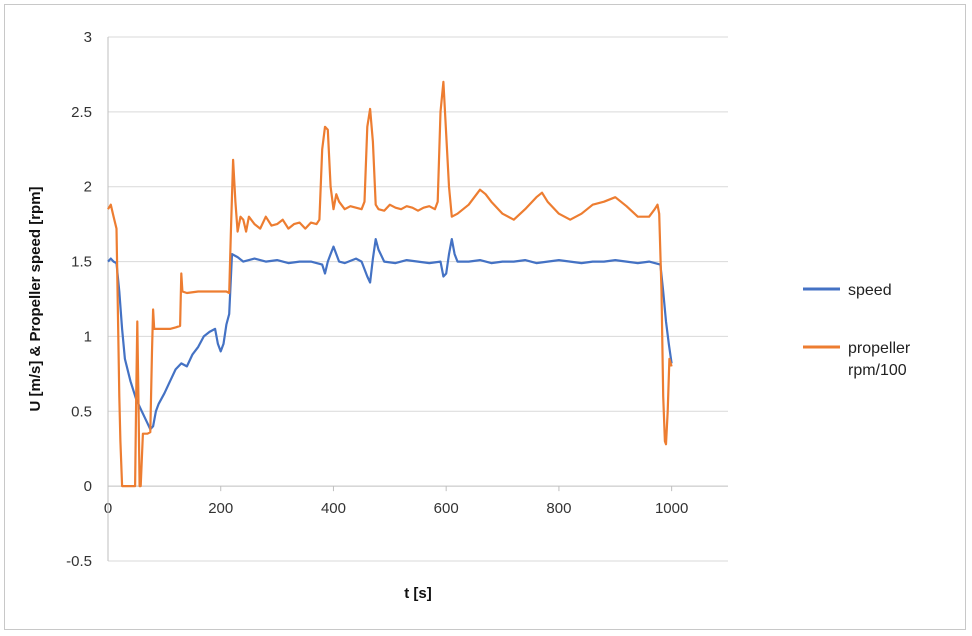 Image resolution: width=972 pixels, height=636 pixels. Describe the element at coordinates (418, 593) in the screenshot. I see `x-axis-label: t [s]` at that location.